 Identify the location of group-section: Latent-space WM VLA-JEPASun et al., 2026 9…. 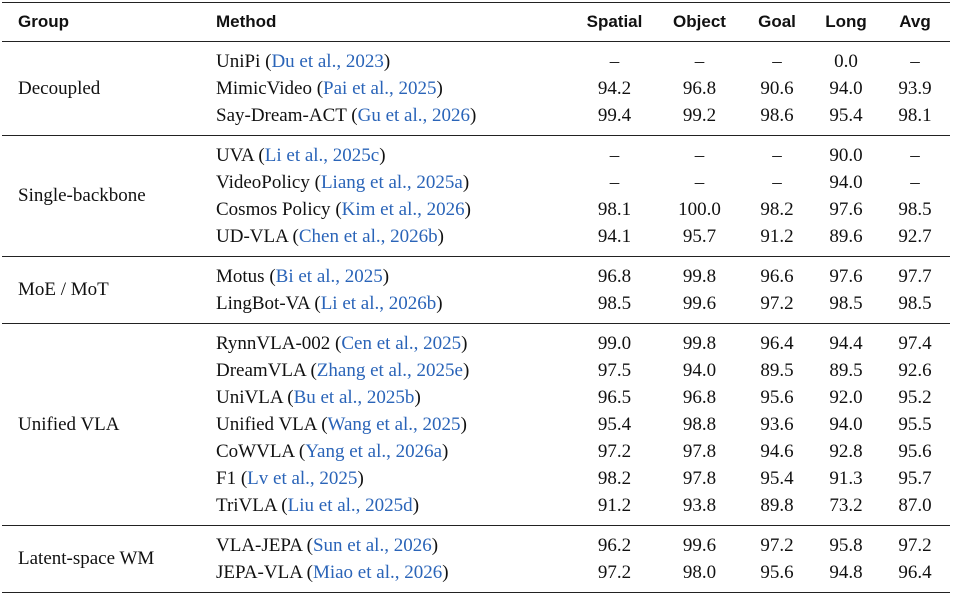
(476, 559).